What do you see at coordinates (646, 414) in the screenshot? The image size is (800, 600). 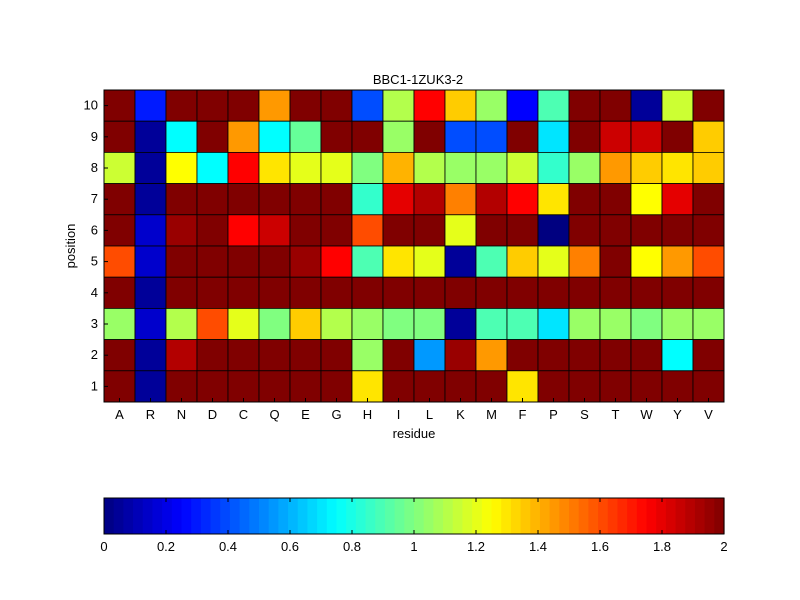 I see `x-tick-label: W` at bounding box center [646, 414].